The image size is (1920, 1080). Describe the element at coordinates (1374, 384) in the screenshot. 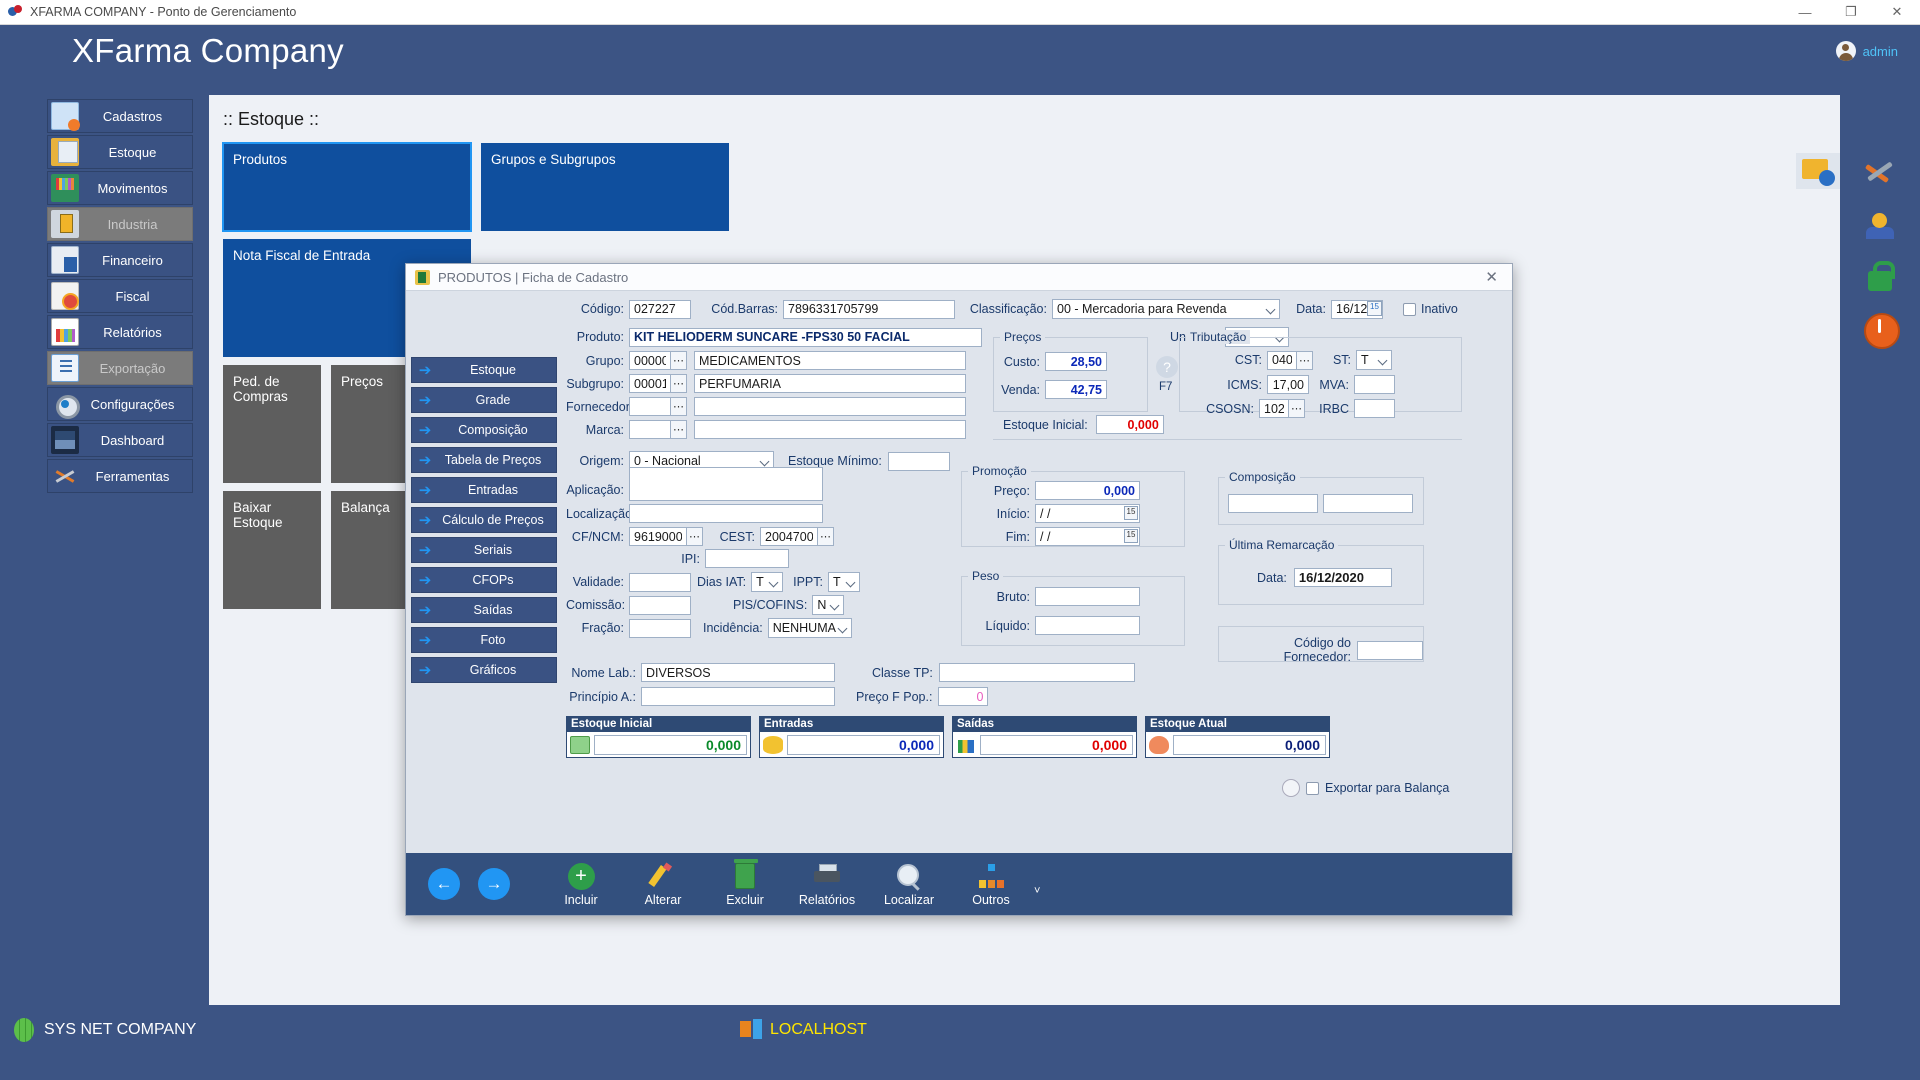

I see `mva-input` at that location.